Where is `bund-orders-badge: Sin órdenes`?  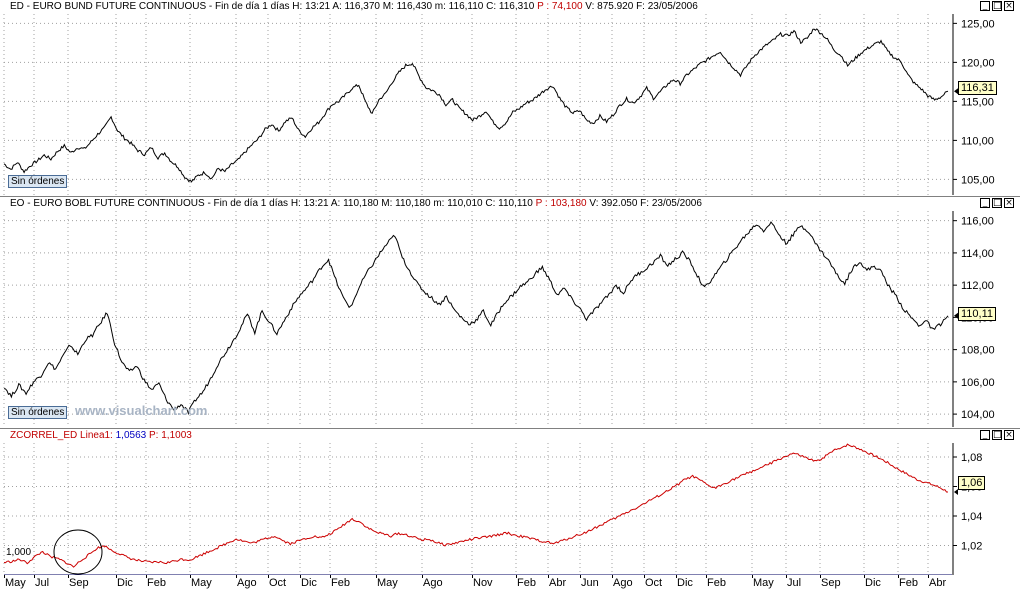 bund-orders-badge: Sin órdenes is located at coordinates (38, 181).